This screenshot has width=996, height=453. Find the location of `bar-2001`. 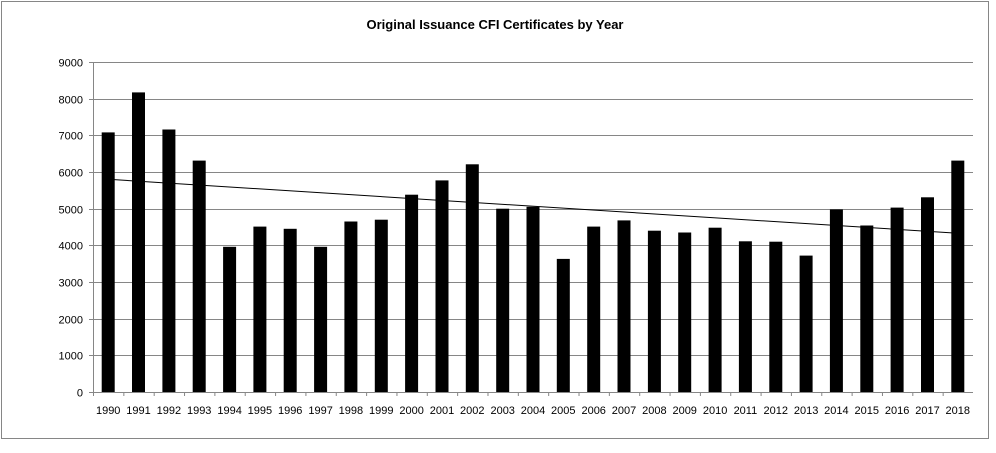

bar-2001 is located at coordinates (442, 286).